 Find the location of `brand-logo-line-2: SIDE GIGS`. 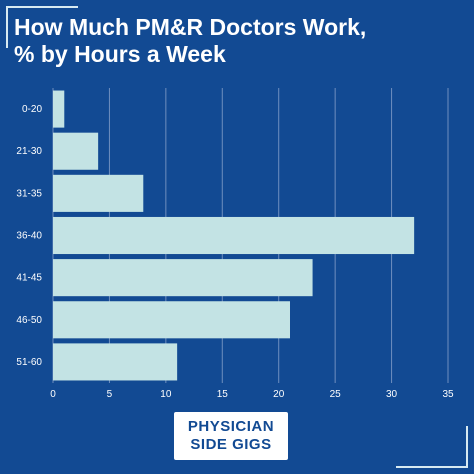

brand-logo-line-2: SIDE GIGS is located at coordinates (231, 444).